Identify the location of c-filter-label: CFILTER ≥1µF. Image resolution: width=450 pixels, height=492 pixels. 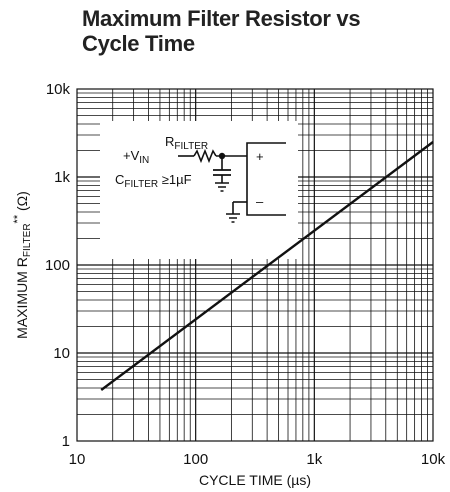
(153, 181).